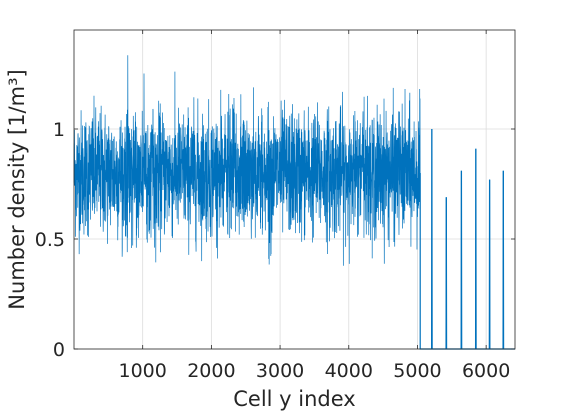 The width and height of the screenshot is (570, 413). What do you see at coordinates (349, 371) in the screenshot?
I see `x-tick-label: 4000` at bounding box center [349, 371].